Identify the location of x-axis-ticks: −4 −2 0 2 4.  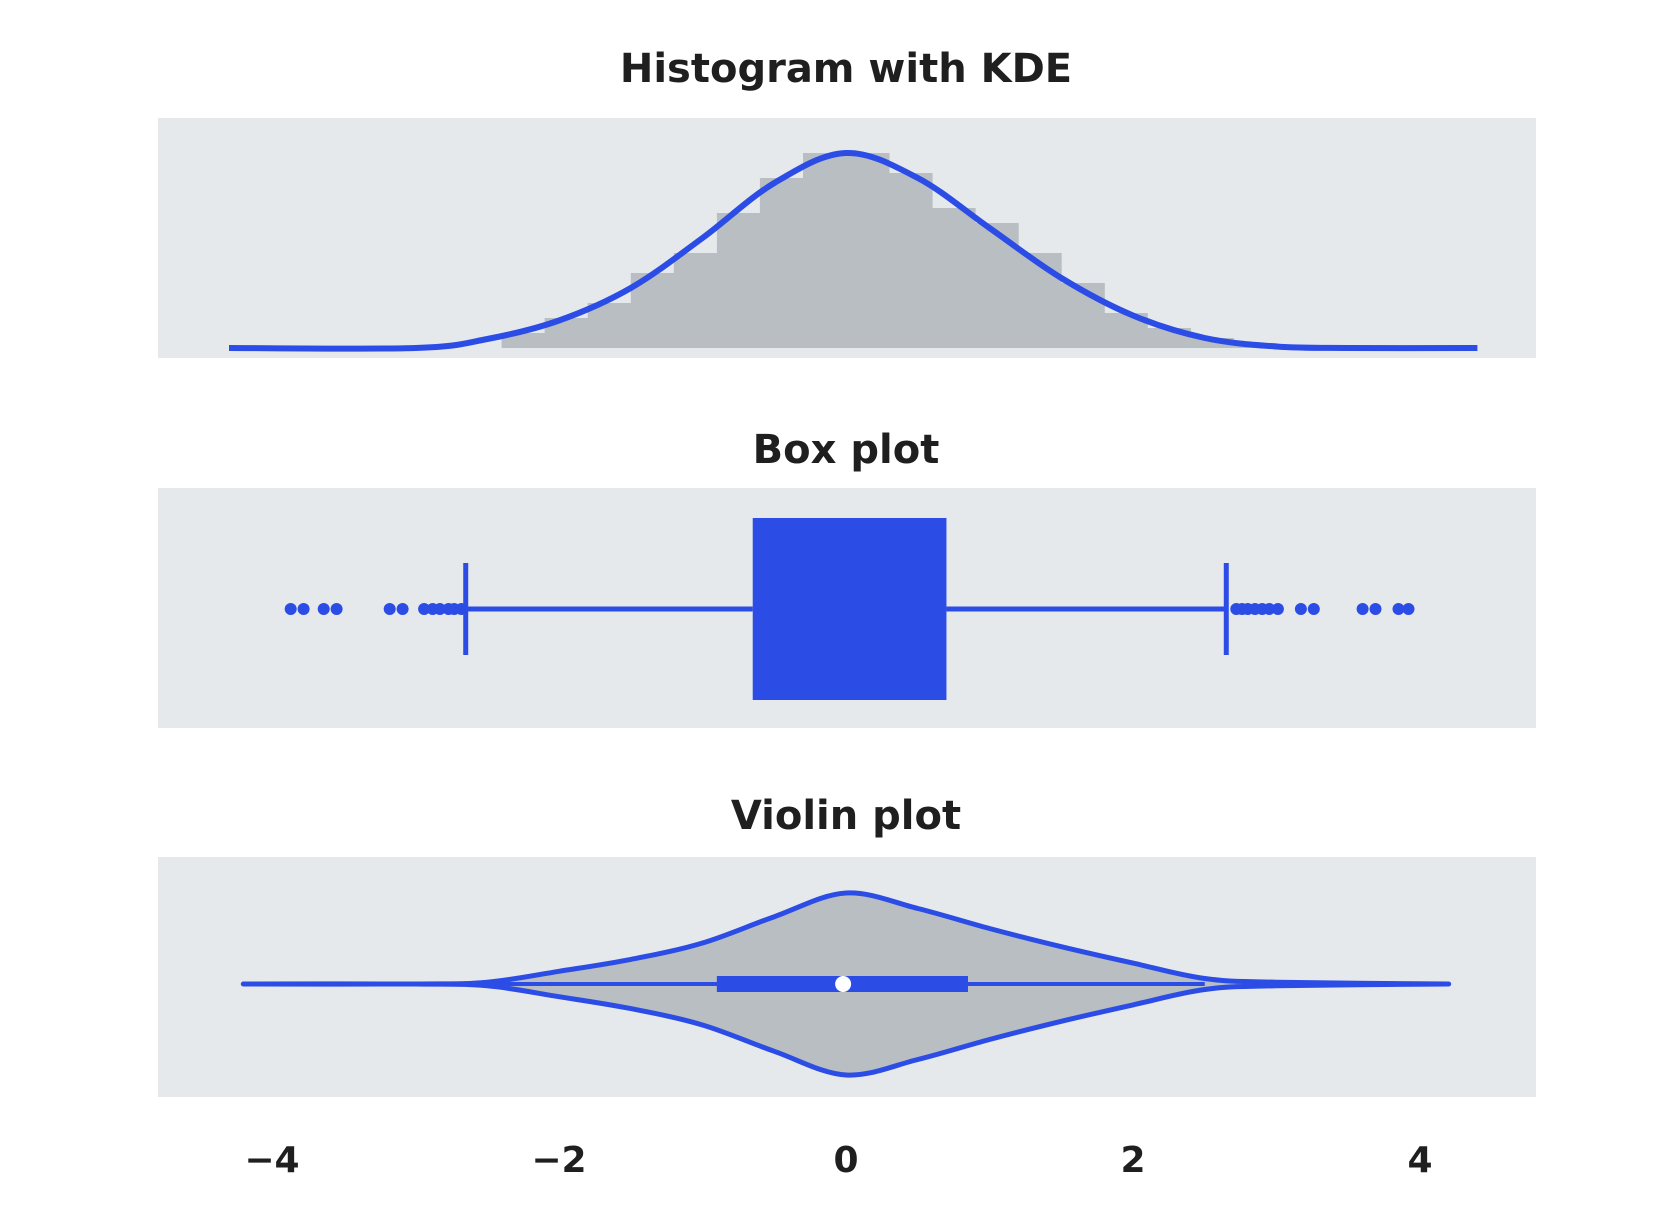
(838, 1160).